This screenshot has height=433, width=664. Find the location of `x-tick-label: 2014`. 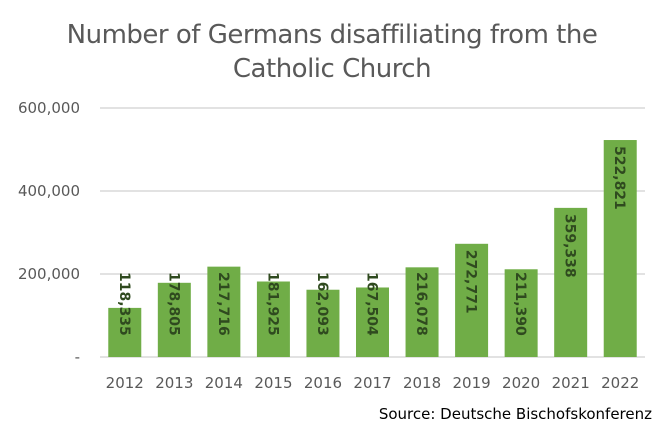

x-tick-label: 2014 is located at coordinates (224, 383).